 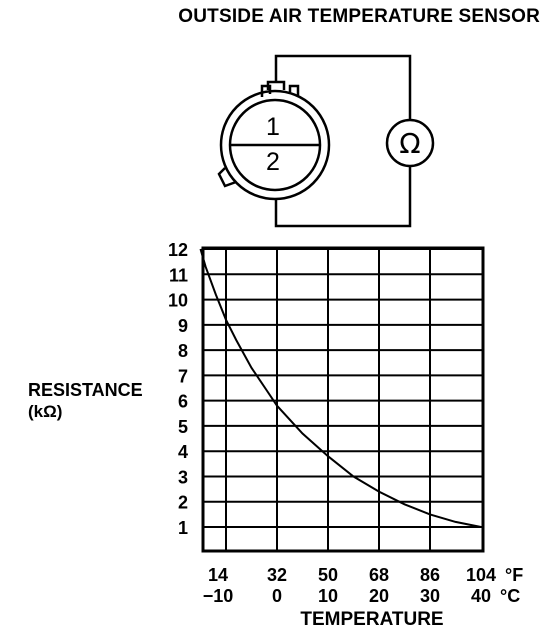 I want to click on wire-bottom, so click(x=343, y=197).